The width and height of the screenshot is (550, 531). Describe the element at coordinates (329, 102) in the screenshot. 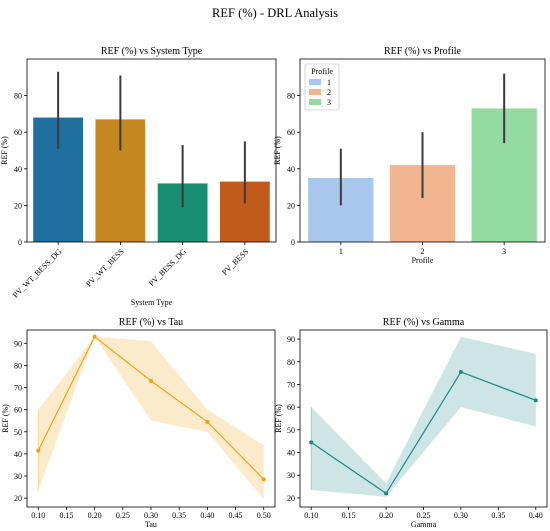

I see `legend-entry: 3` at that location.